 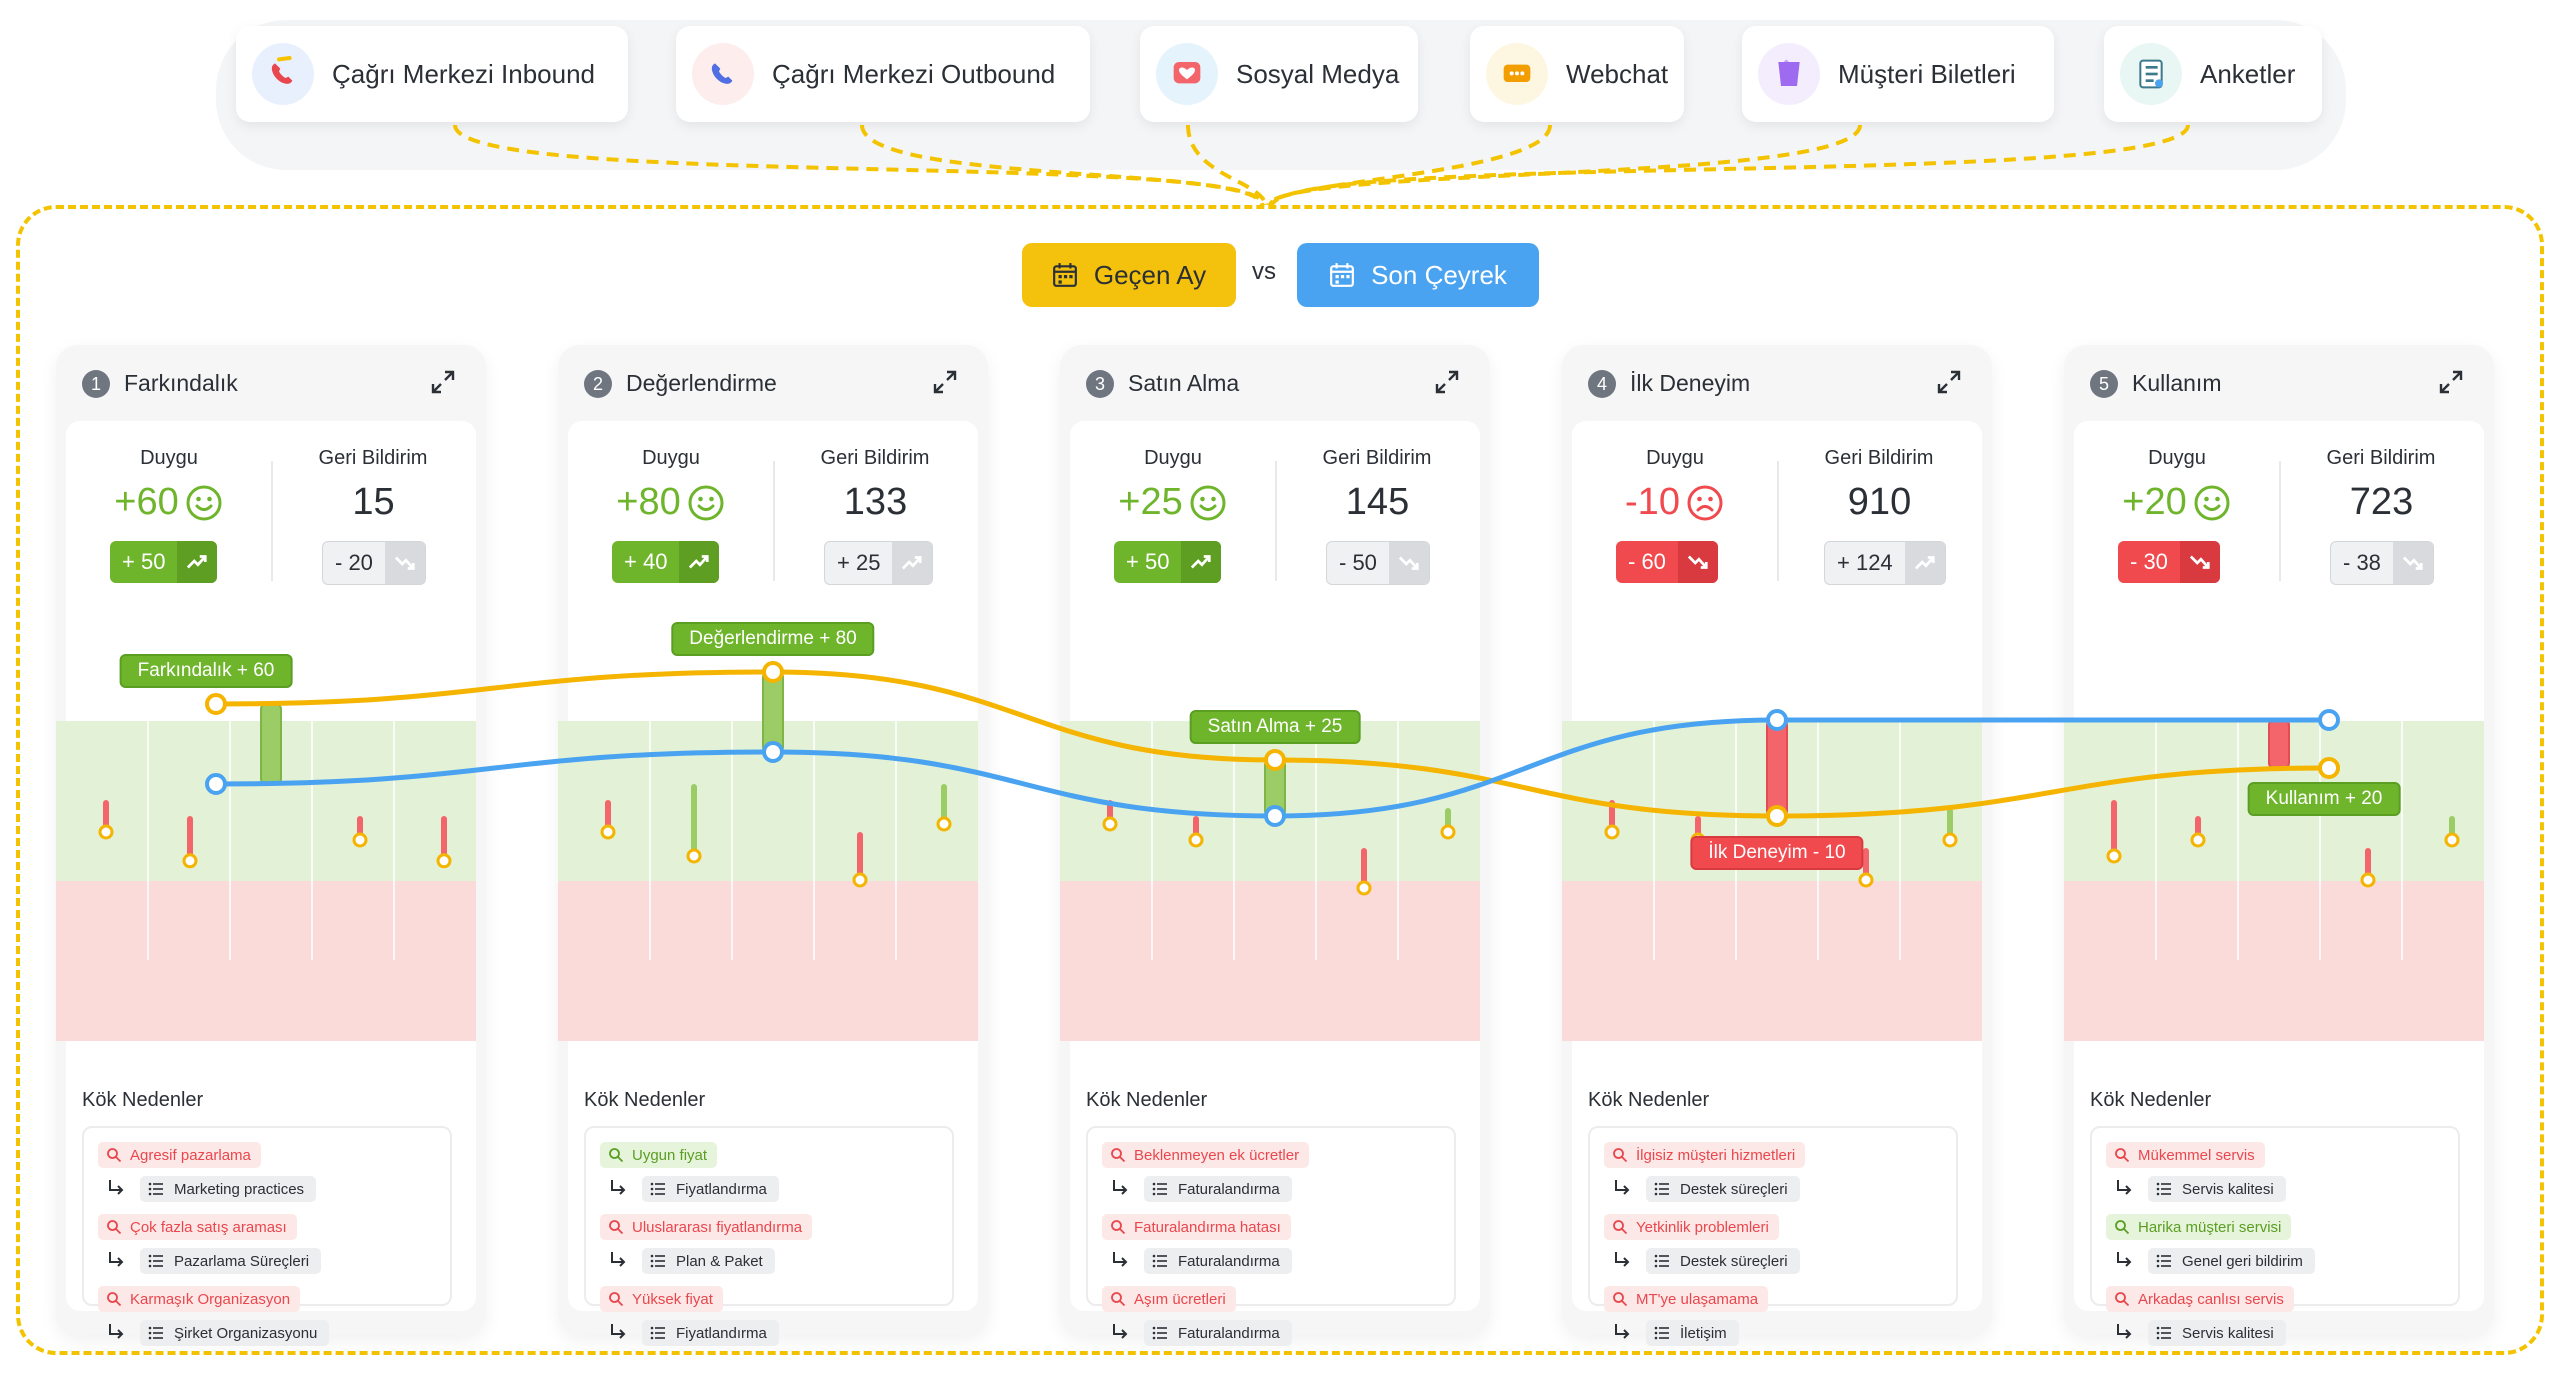 I want to click on period-last-month-button: Geçen Ay, so click(x=1129, y=275).